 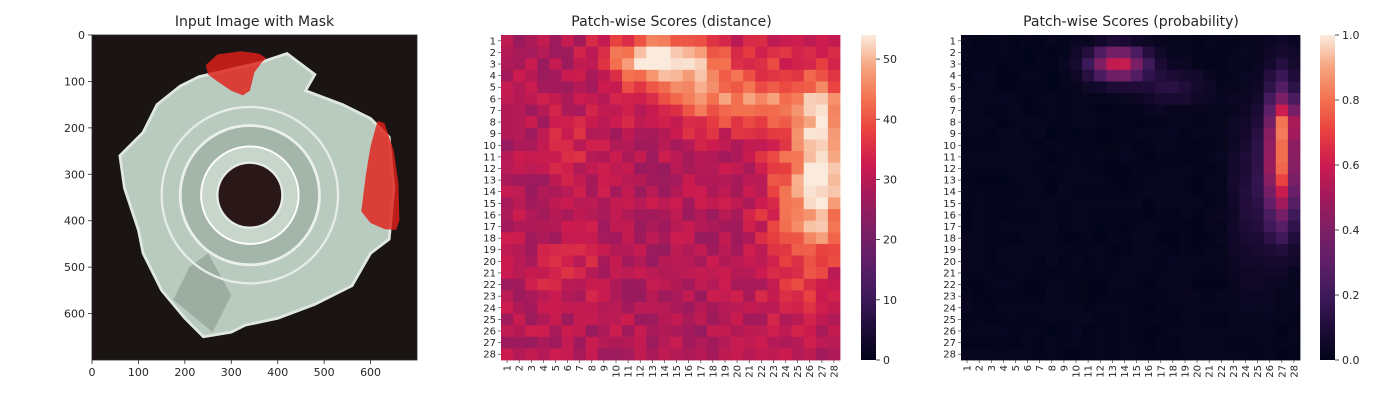 I want to click on colorbar-tick-label: 1.0, so click(x=1351, y=35).